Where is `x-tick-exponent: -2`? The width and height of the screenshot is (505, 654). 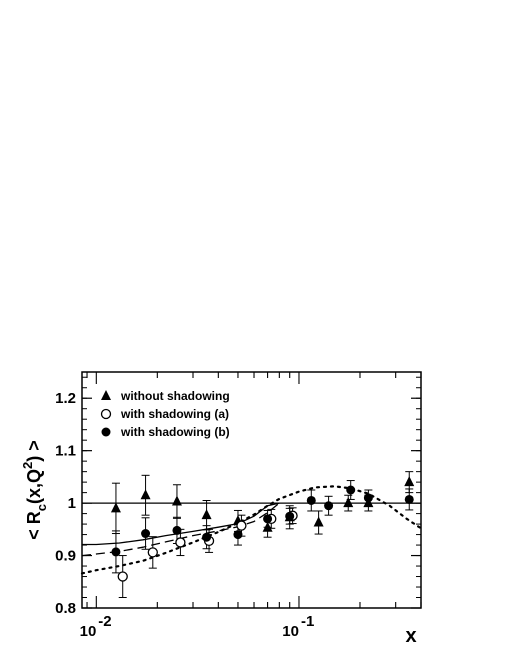 x-tick-exponent: -2 is located at coordinates (104, 621).